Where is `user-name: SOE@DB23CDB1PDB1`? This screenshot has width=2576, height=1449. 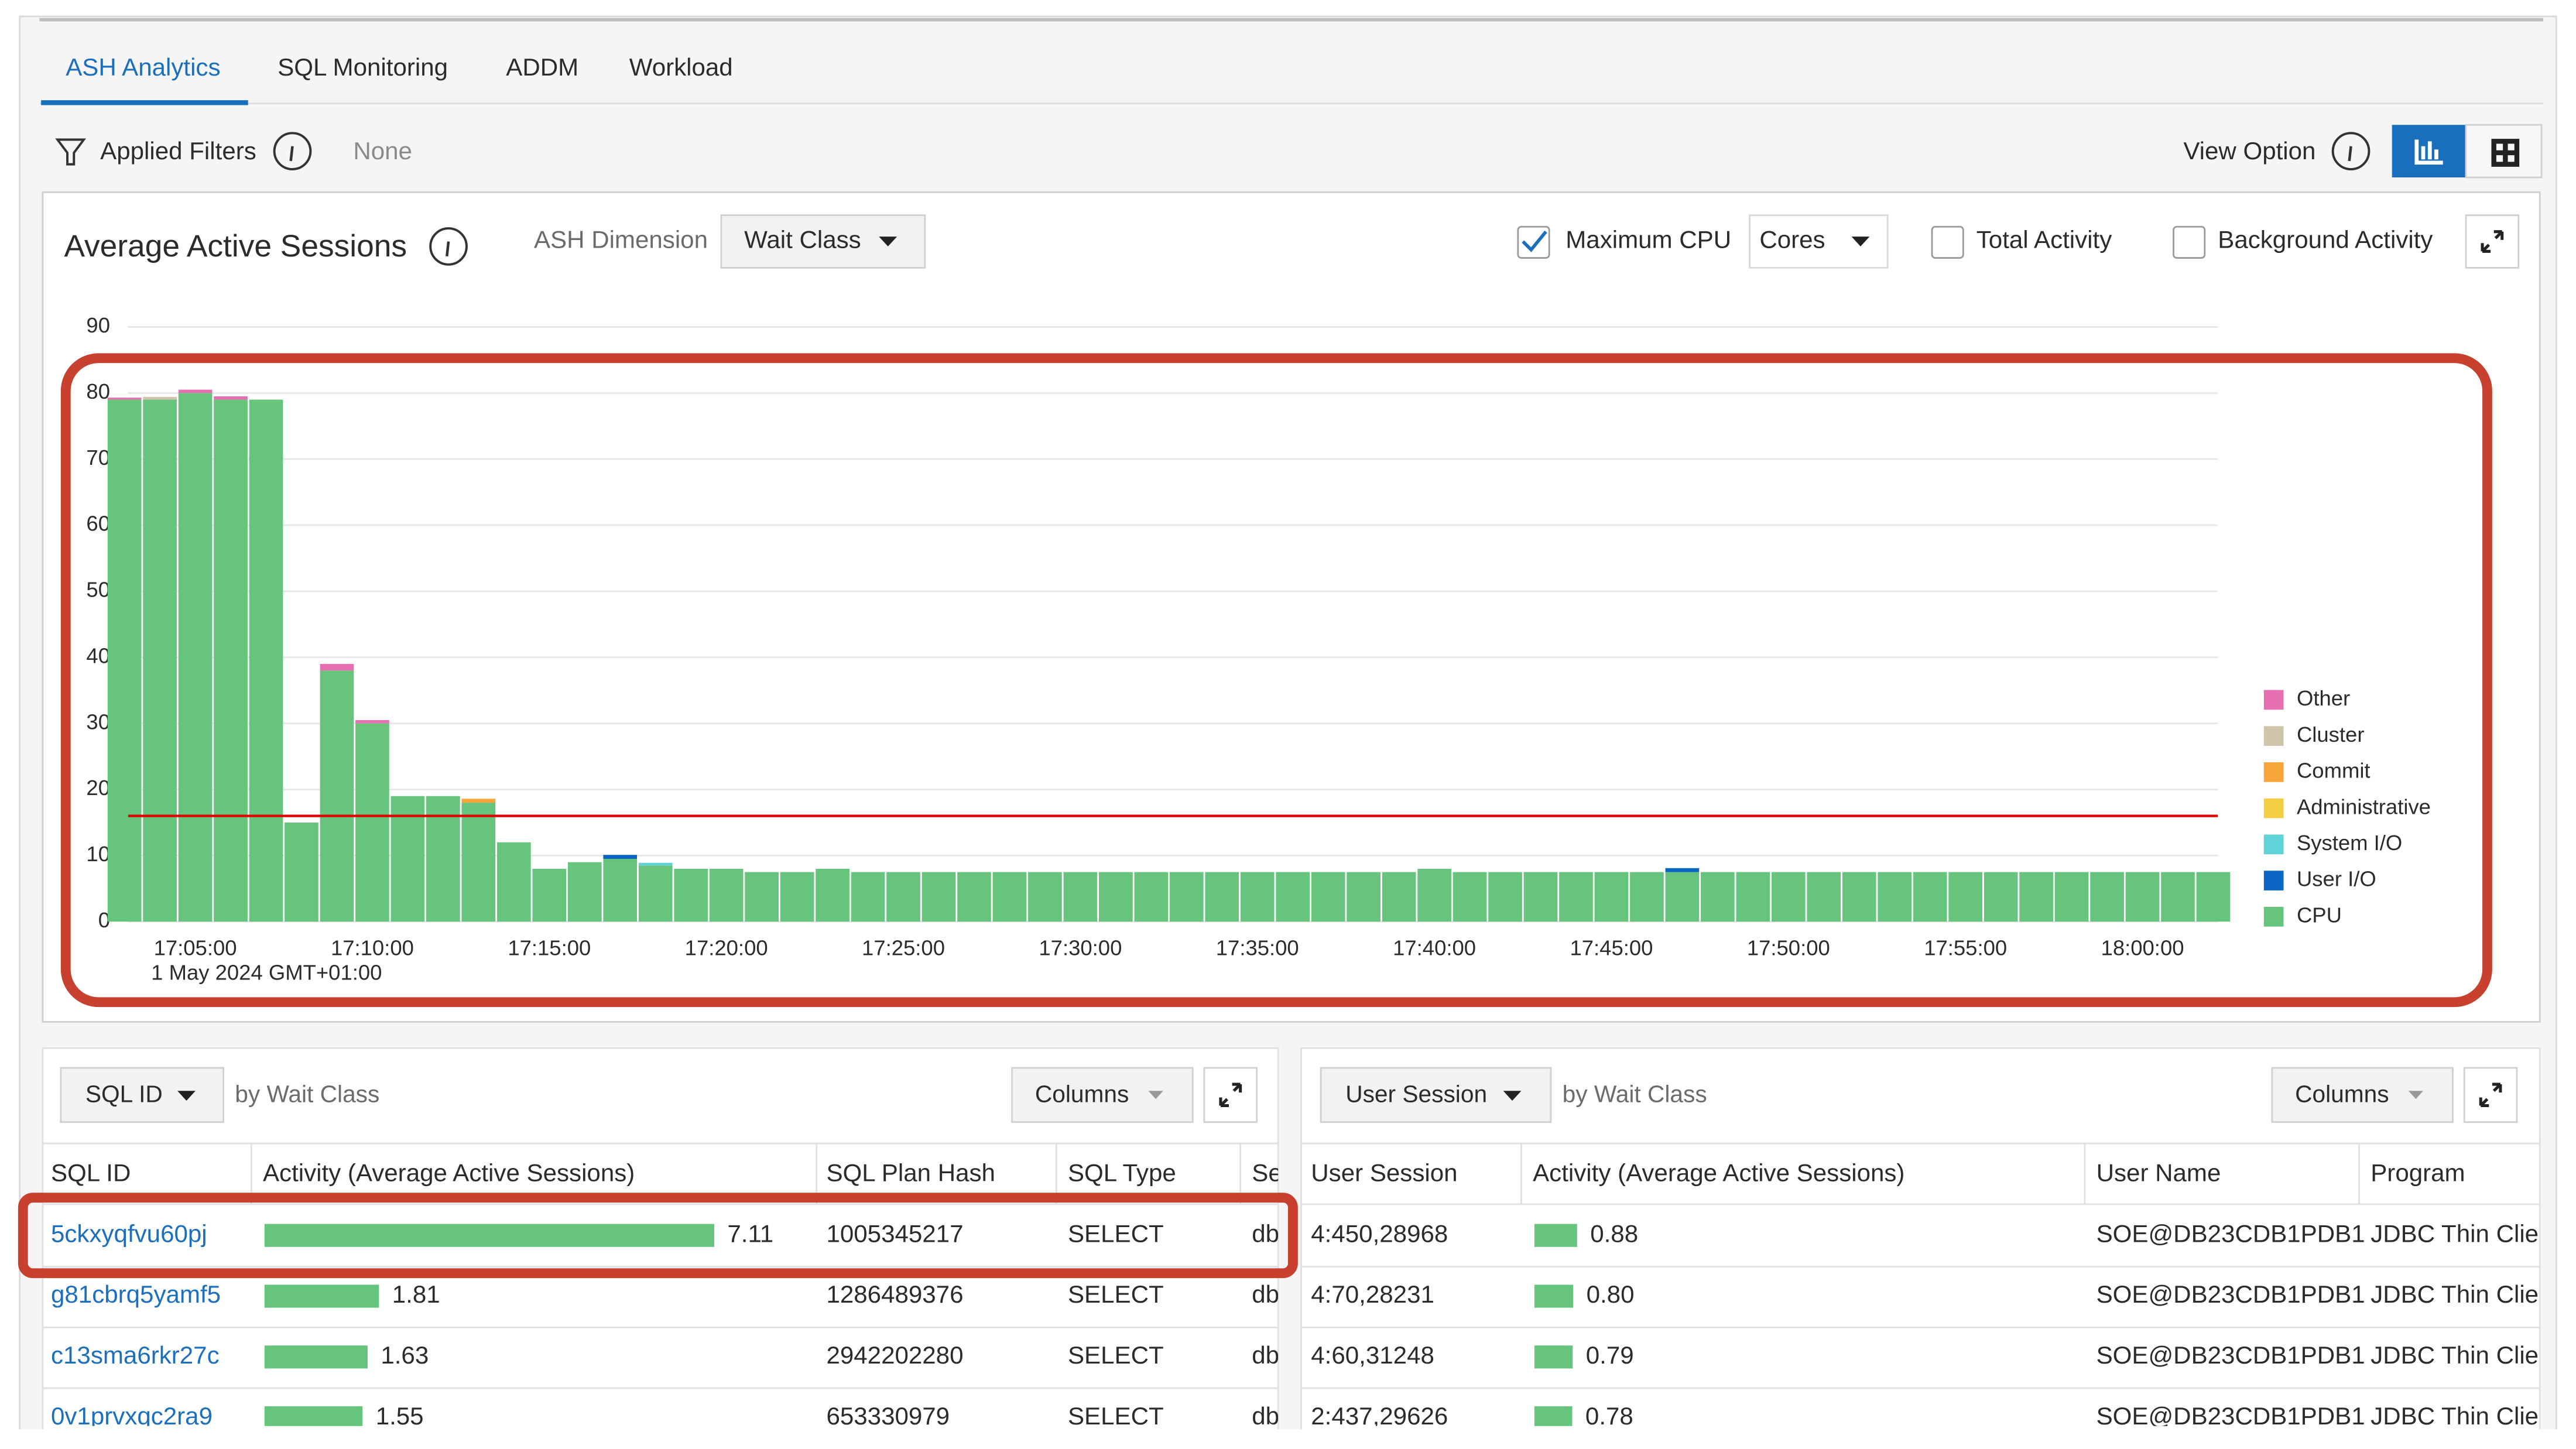 user-name: SOE@DB23CDB1PDB1 is located at coordinates (2231, 1416).